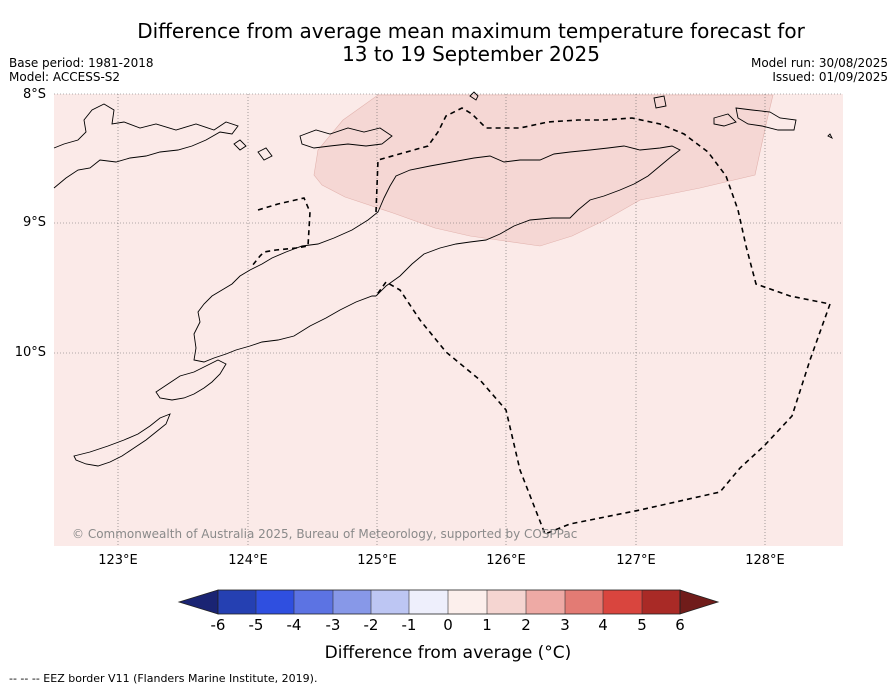 The width and height of the screenshot is (896, 690). What do you see at coordinates (81, 63) in the screenshot?
I see `base-period-text: Base period: 1981-2018` at bounding box center [81, 63].